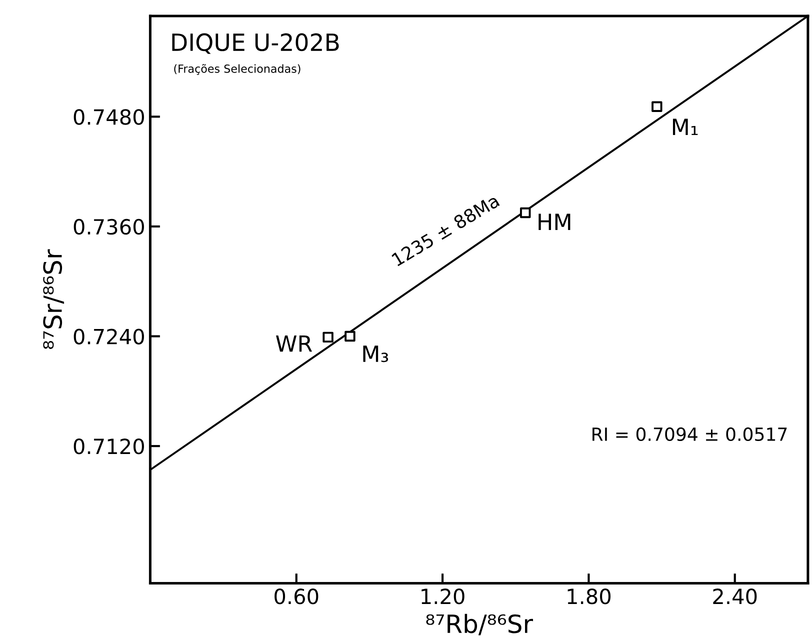 This screenshot has width=812, height=641. What do you see at coordinates (296, 596) in the screenshot?
I see `x-tick-label: 0.60` at bounding box center [296, 596].